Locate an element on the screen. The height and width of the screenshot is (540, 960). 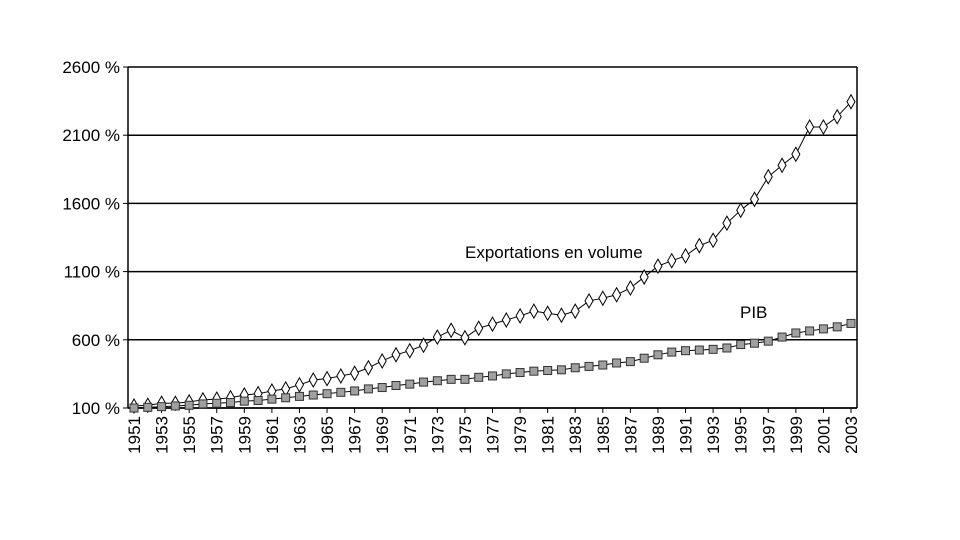
series-label: Exportations en volume is located at coordinates (554, 252).